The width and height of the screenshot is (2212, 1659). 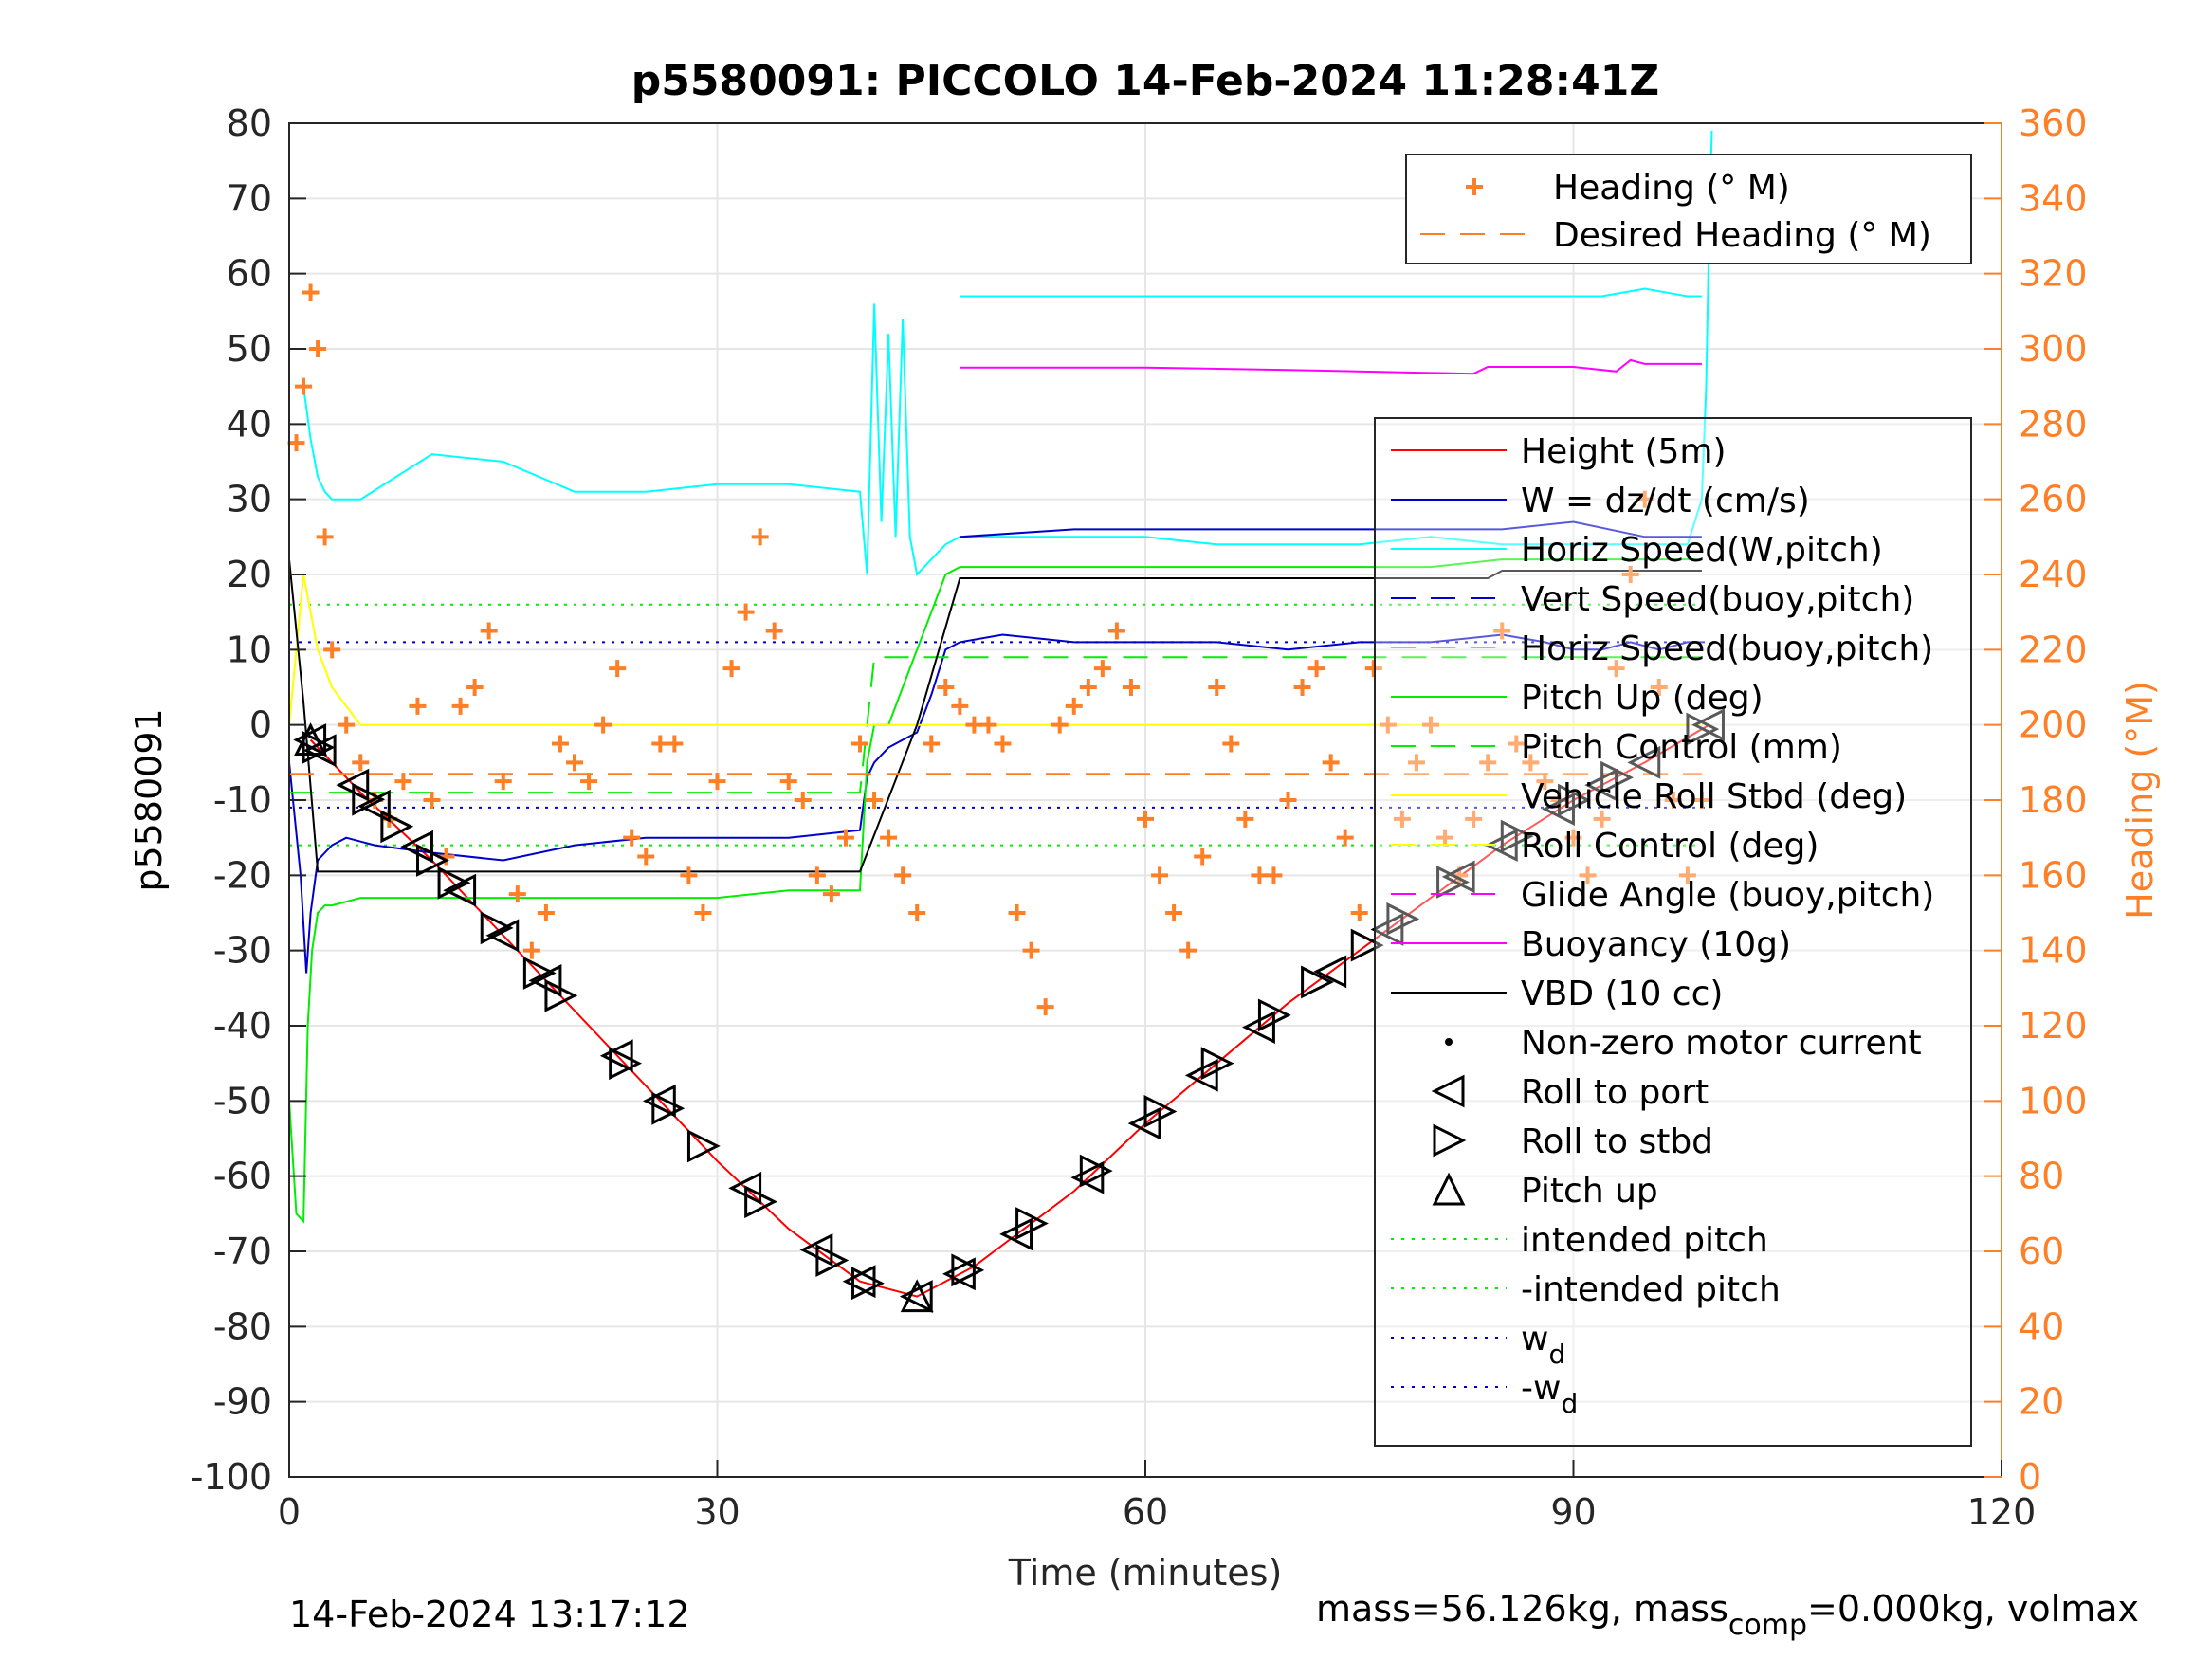 What do you see at coordinates (2041, 1251) in the screenshot?
I see `y2-tick-label: 60` at bounding box center [2041, 1251].